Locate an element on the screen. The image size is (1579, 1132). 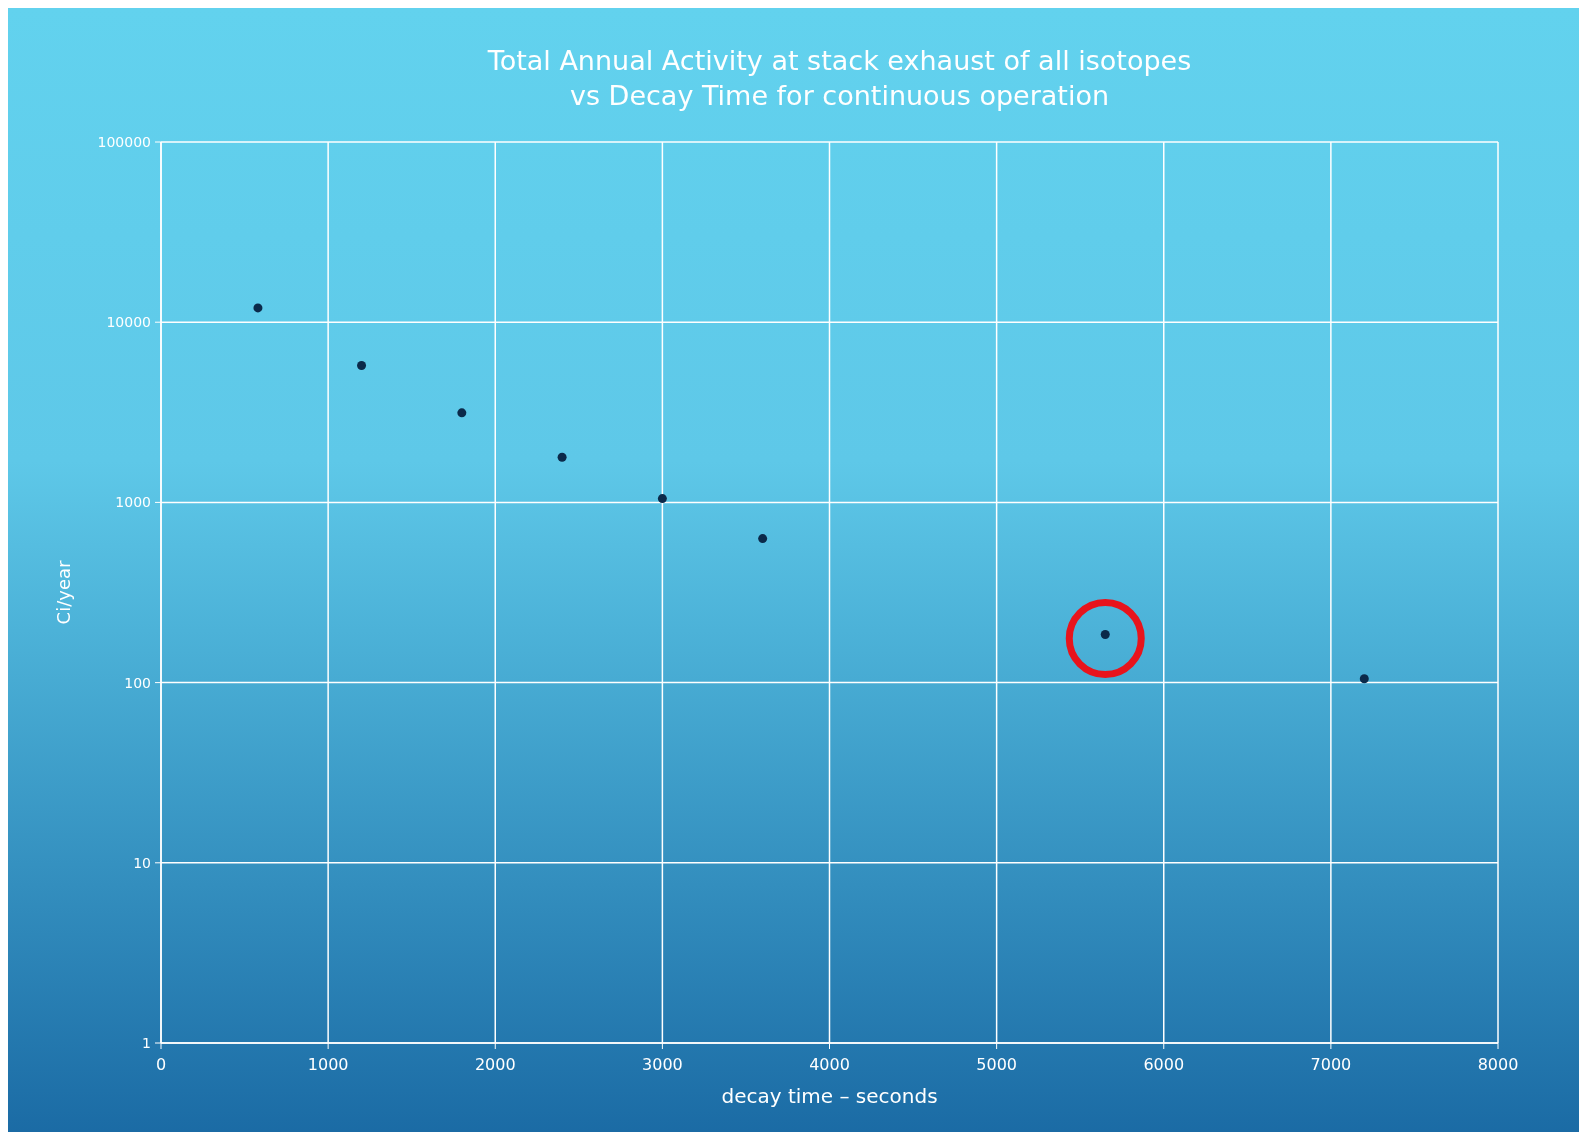
chart-title: Total Annual Activity at stack exhaust of all isotopes vs Decay Time for continuous operation is located at coordinates (839, 78).